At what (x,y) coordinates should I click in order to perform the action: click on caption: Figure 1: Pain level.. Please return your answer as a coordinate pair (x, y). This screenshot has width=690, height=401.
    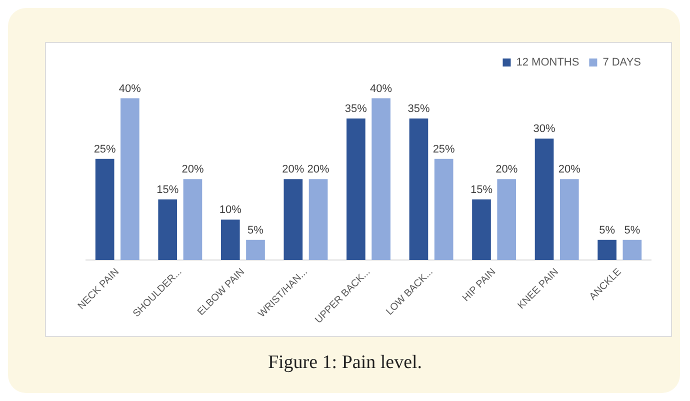
    Looking at the image, I should click on (345, 363).